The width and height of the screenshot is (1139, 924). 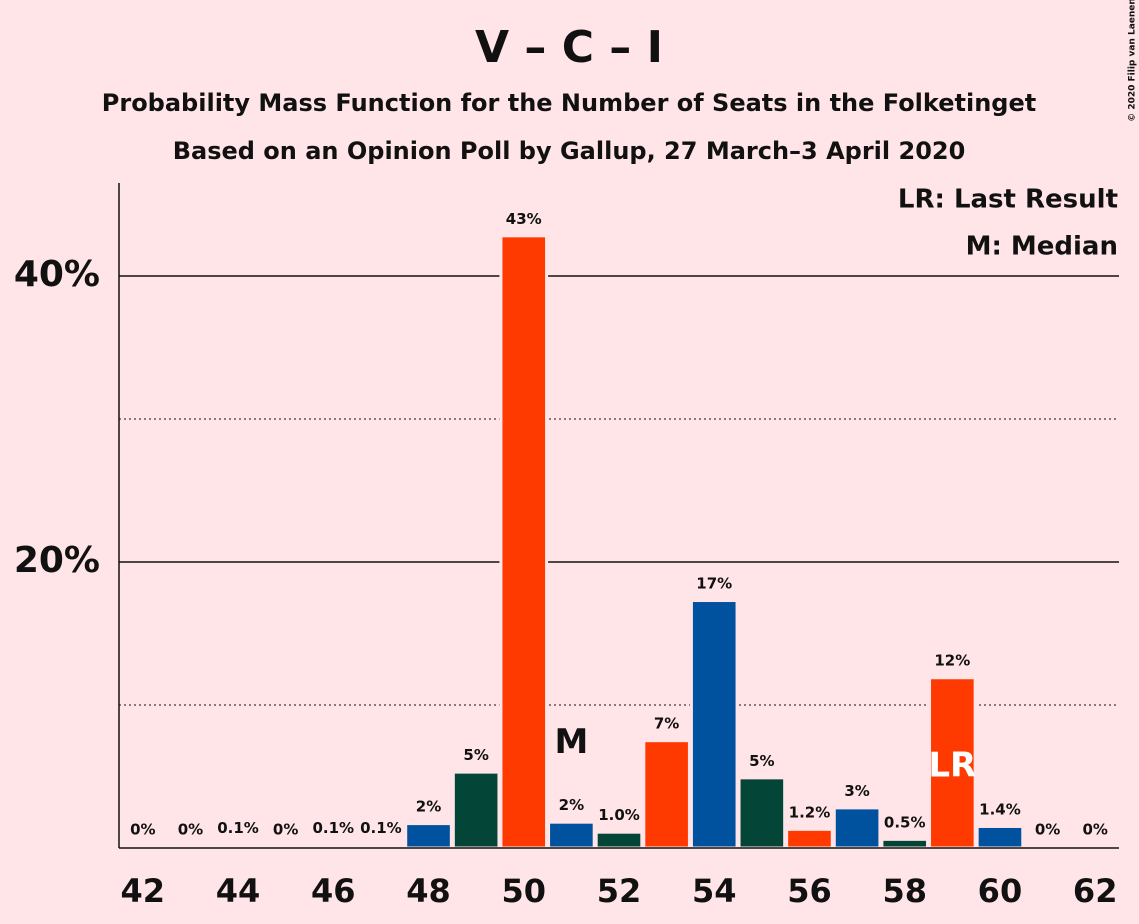 I want to click on value-label: 1.4%, so click(x=1000, y=809).